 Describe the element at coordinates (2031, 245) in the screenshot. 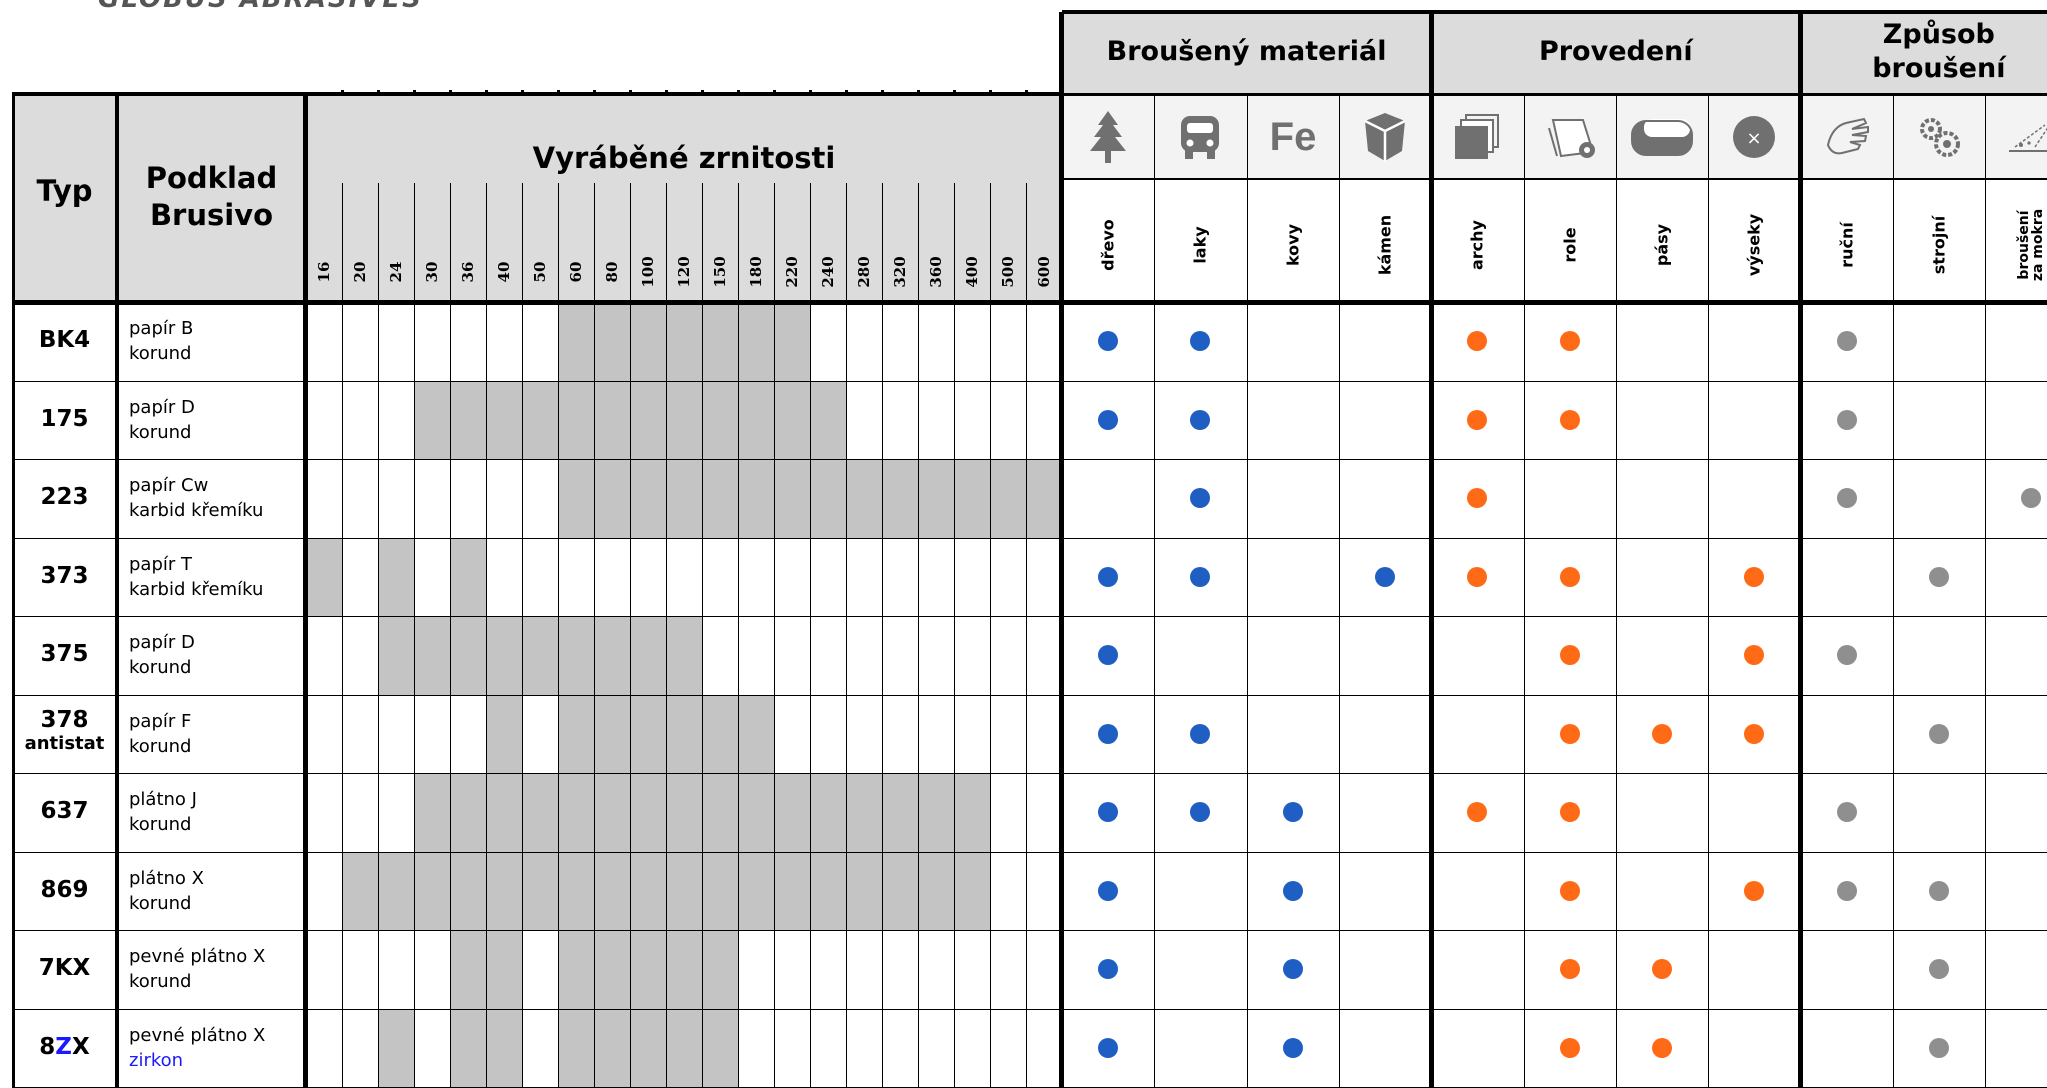

I see `column-label-10: broušení za mokra` at that location.